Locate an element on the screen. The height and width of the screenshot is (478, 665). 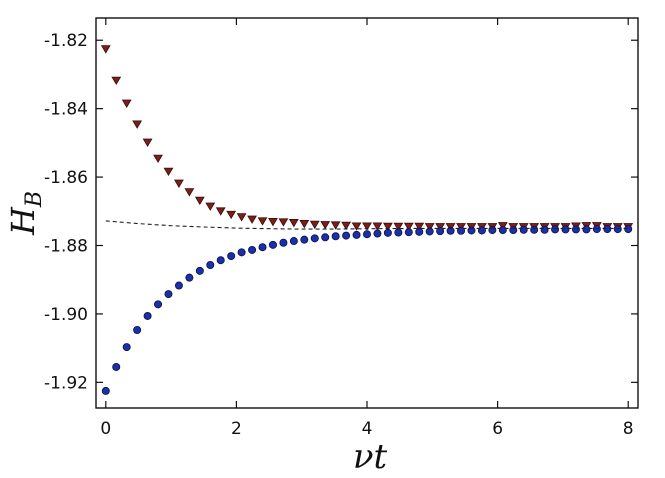
y-tick-label: -1.86 is located at coordinates (66, 178).